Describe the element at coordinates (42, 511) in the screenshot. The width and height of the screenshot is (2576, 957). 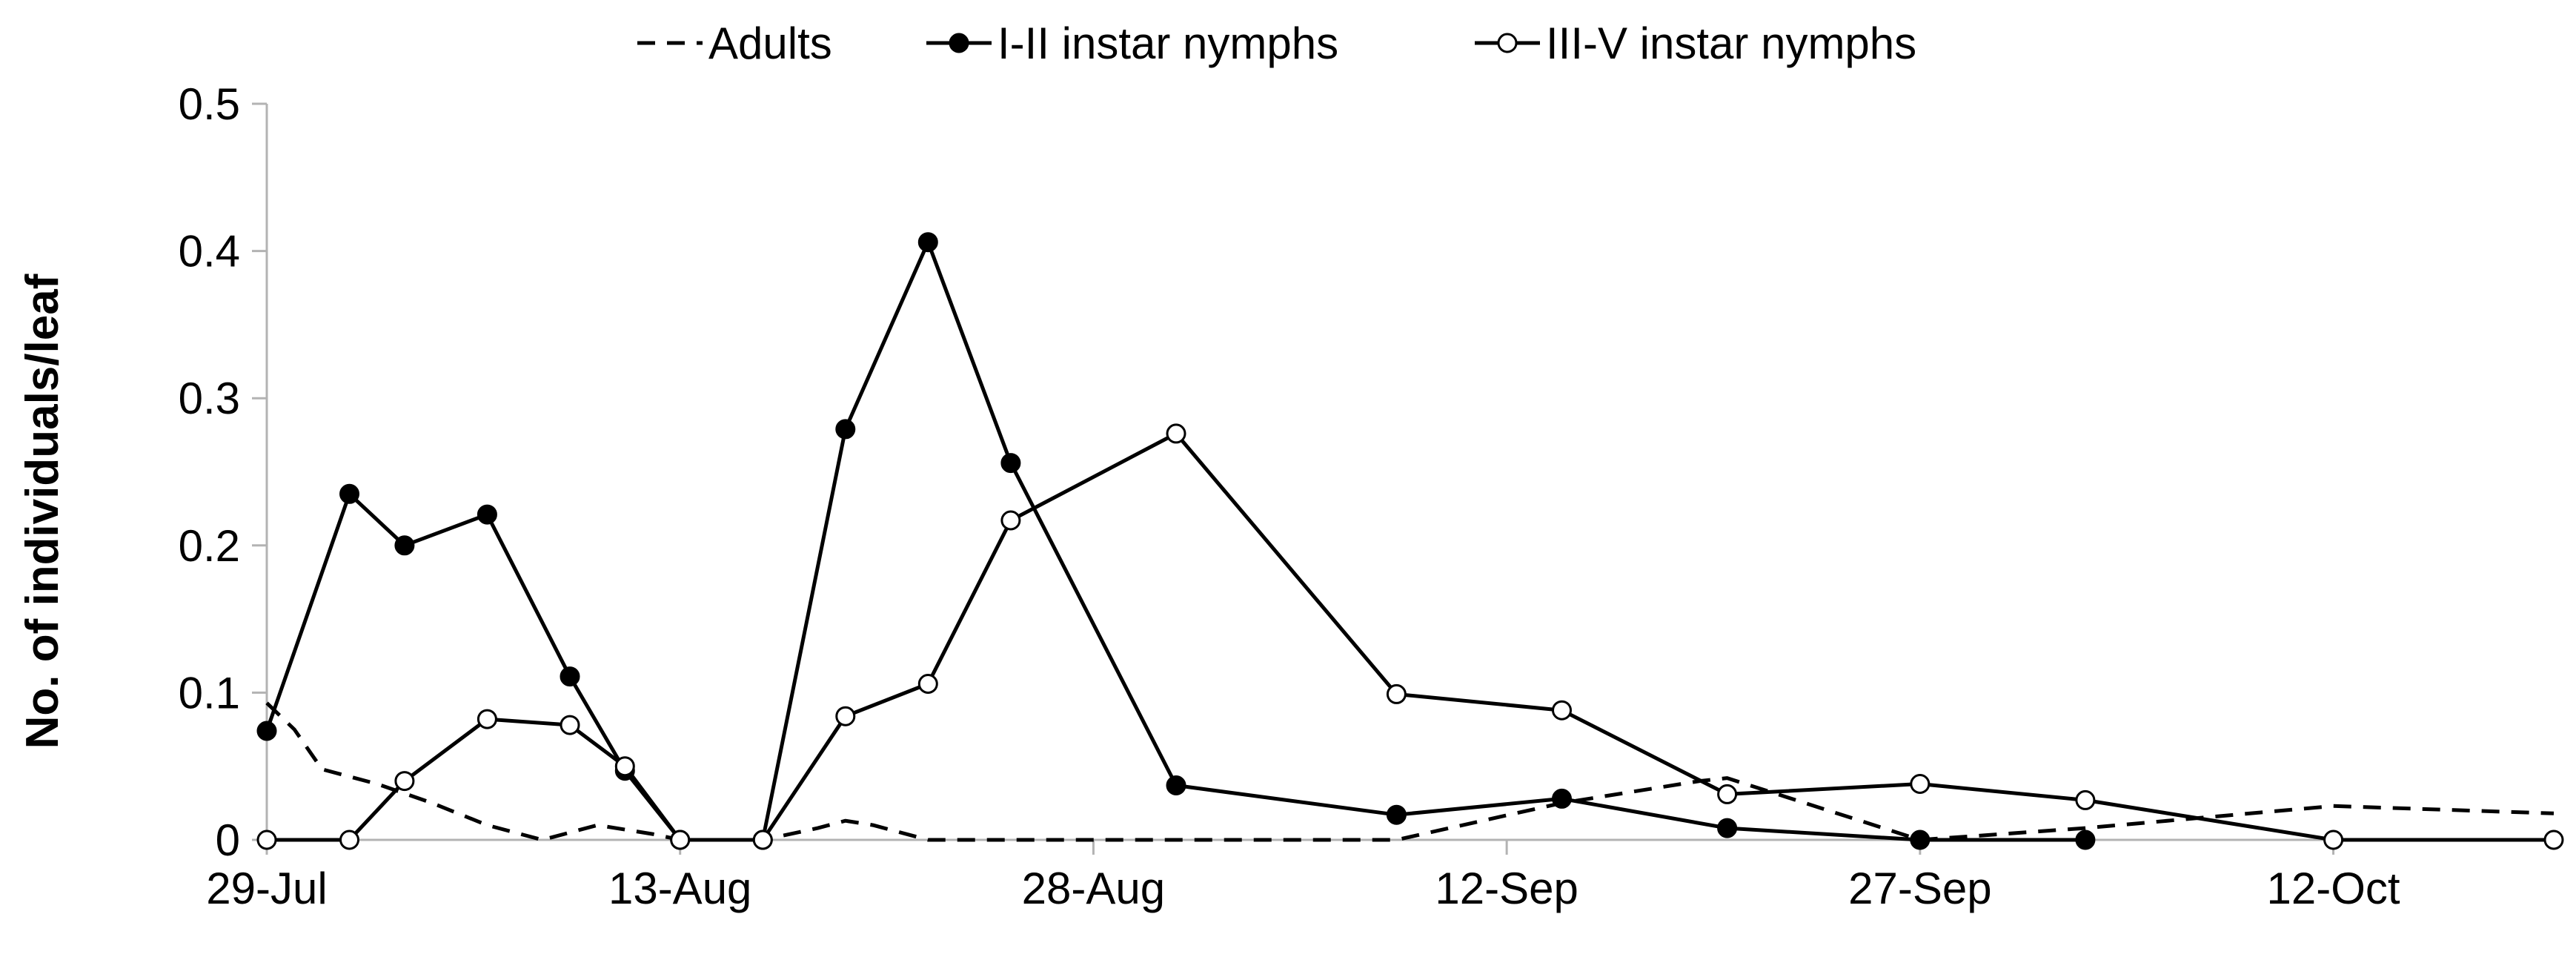
I see `y-axis-title: No. of individuals/leaf` at that location.